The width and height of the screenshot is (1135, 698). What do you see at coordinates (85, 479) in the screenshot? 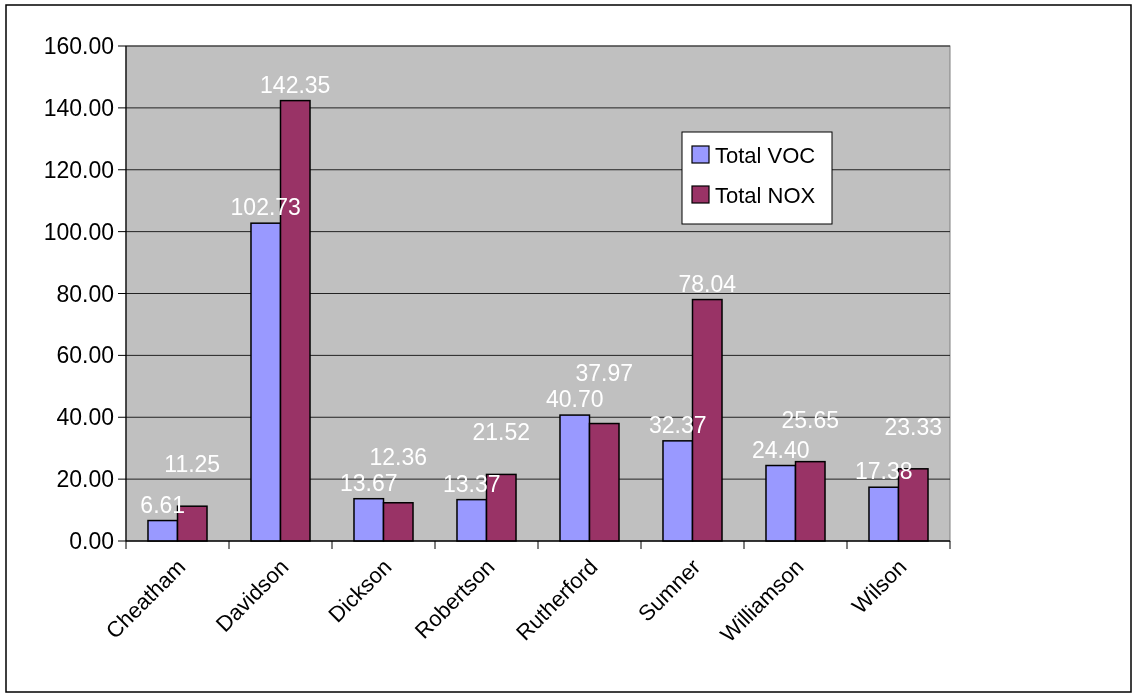
I see `y-tick-label: 20.00` at bounding box center [85, 479].